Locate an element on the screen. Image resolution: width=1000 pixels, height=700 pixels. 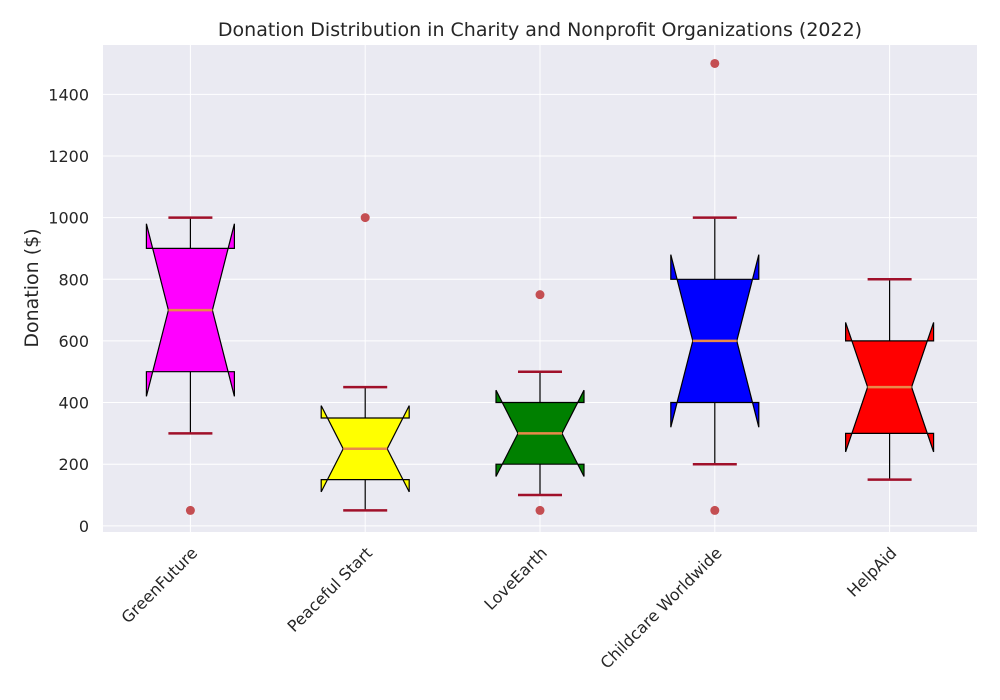
x-tick-label: GreenFuture is located at coordinates (160, 585).